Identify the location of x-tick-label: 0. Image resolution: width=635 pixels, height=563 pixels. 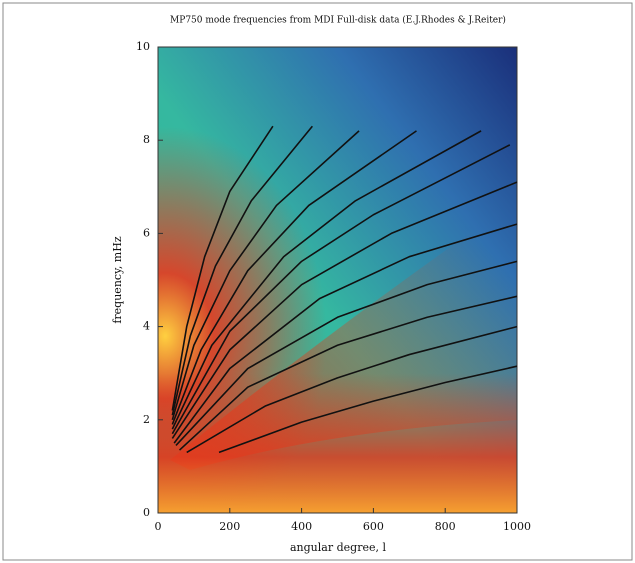
(158, 526).